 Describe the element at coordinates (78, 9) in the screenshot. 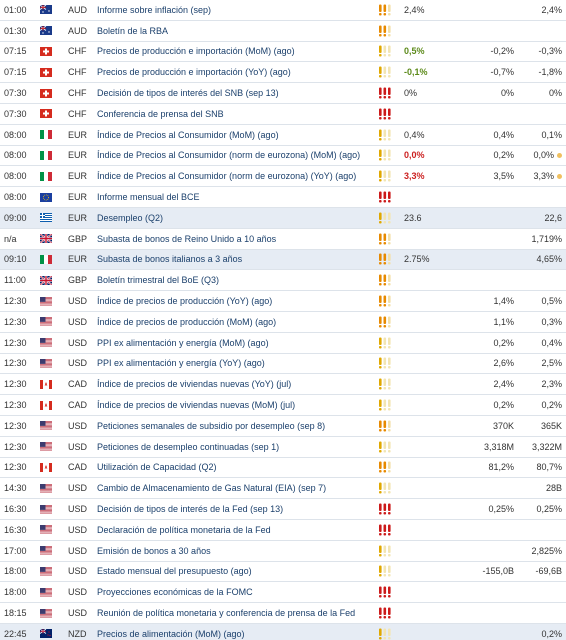

I see `currency-code: AUD` at that location.